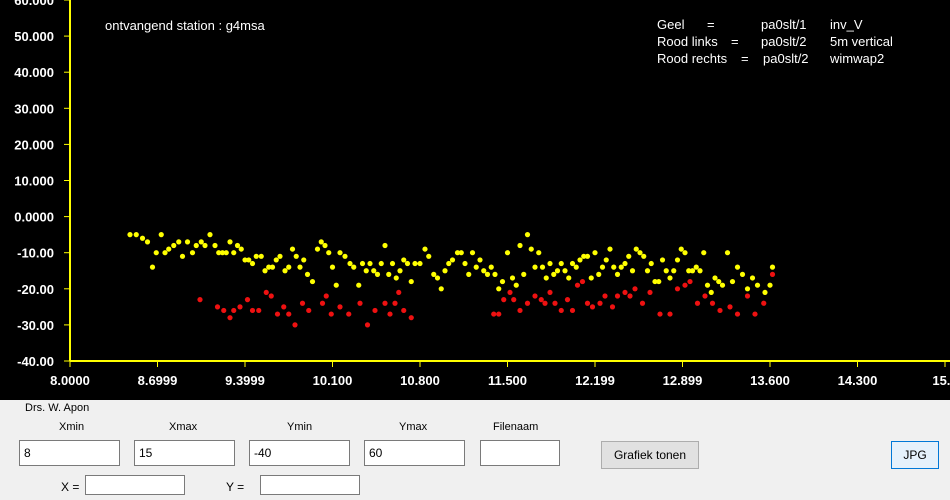 The width and height of the screenshot is (950, 500). What do you see at coordinates (786, 58) in the screenshot?
I see `legend-callsign: pa0slt/2` at bounding box center [786, 58].